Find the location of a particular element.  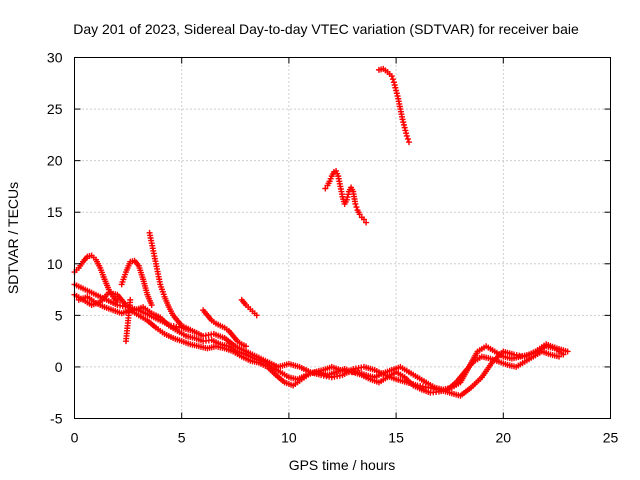

x-tick-label: 5 is located at coordinates (182, 438).